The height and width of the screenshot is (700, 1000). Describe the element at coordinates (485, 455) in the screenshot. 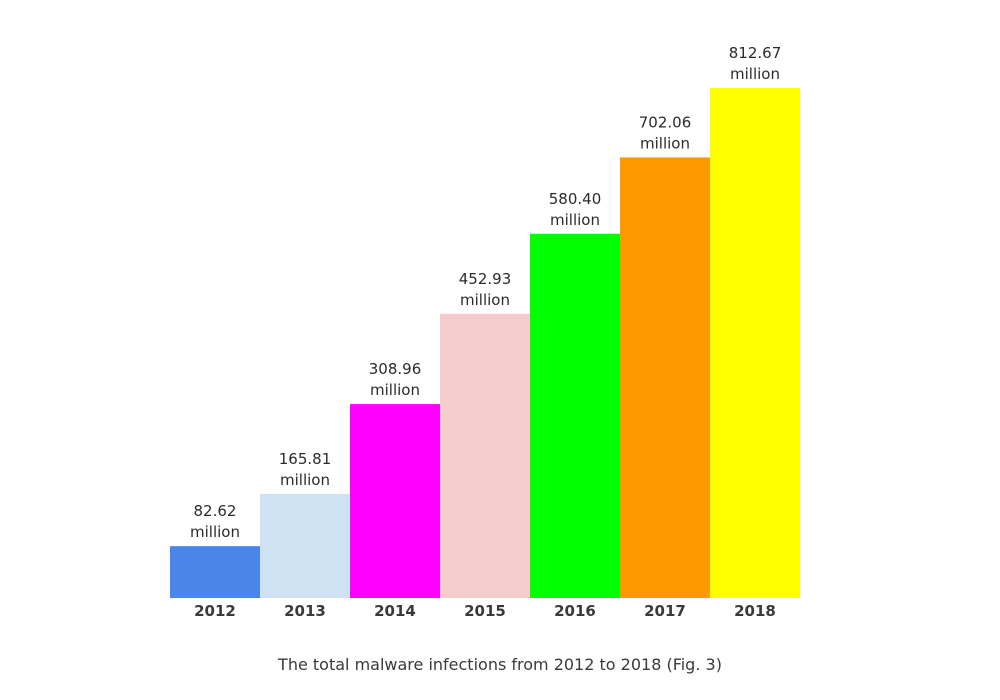

I see `bar-2015` at that location.